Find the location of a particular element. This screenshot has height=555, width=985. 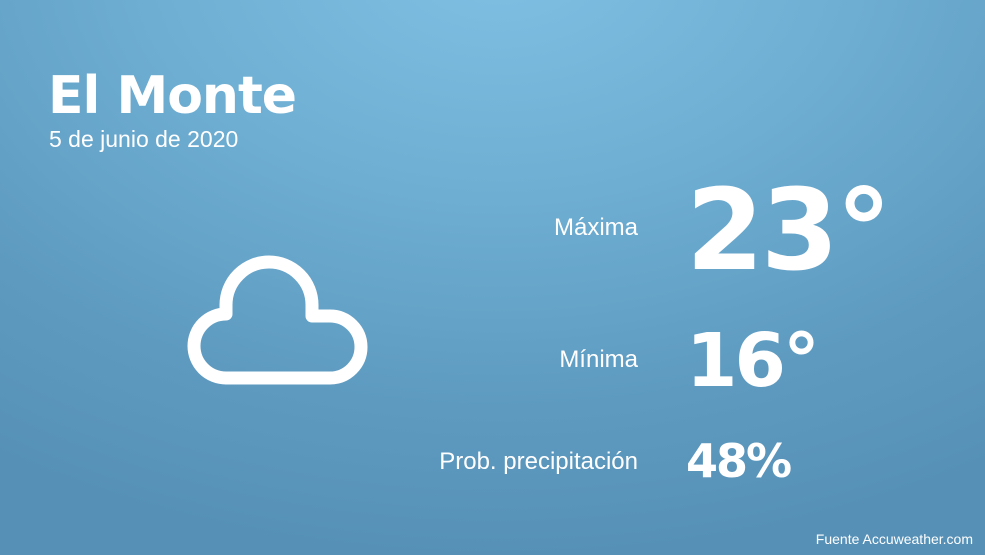

forecast-date: 5 de junio de 2020 is located at coordinates (144, 139).